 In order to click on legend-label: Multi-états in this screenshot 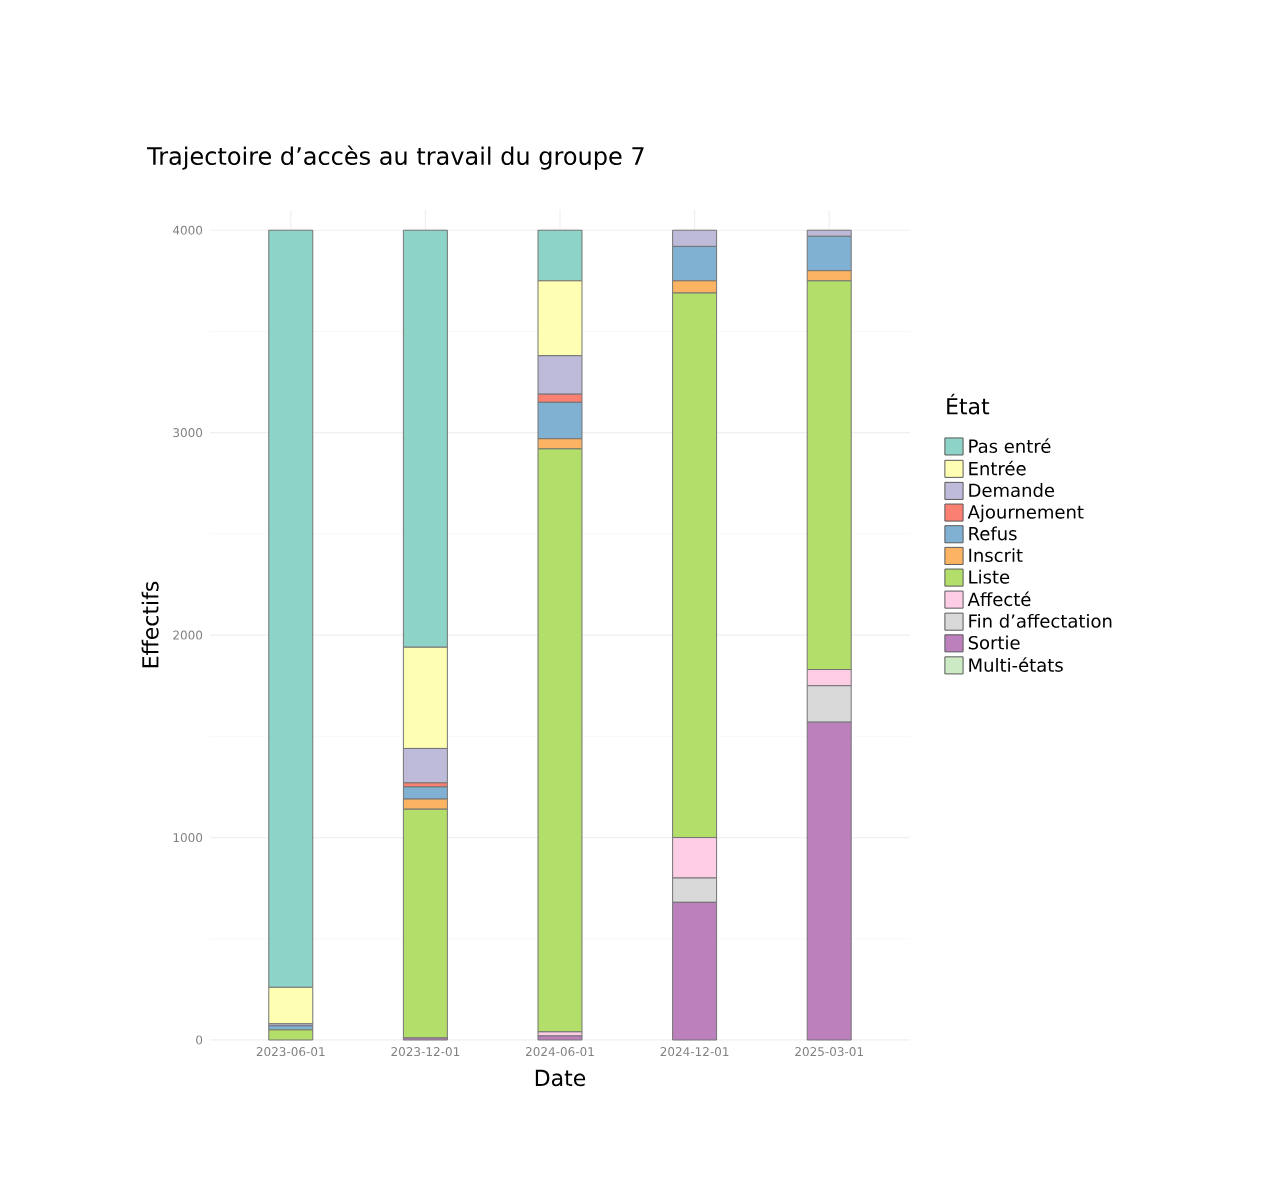, I will do `click(1016, 664)`.